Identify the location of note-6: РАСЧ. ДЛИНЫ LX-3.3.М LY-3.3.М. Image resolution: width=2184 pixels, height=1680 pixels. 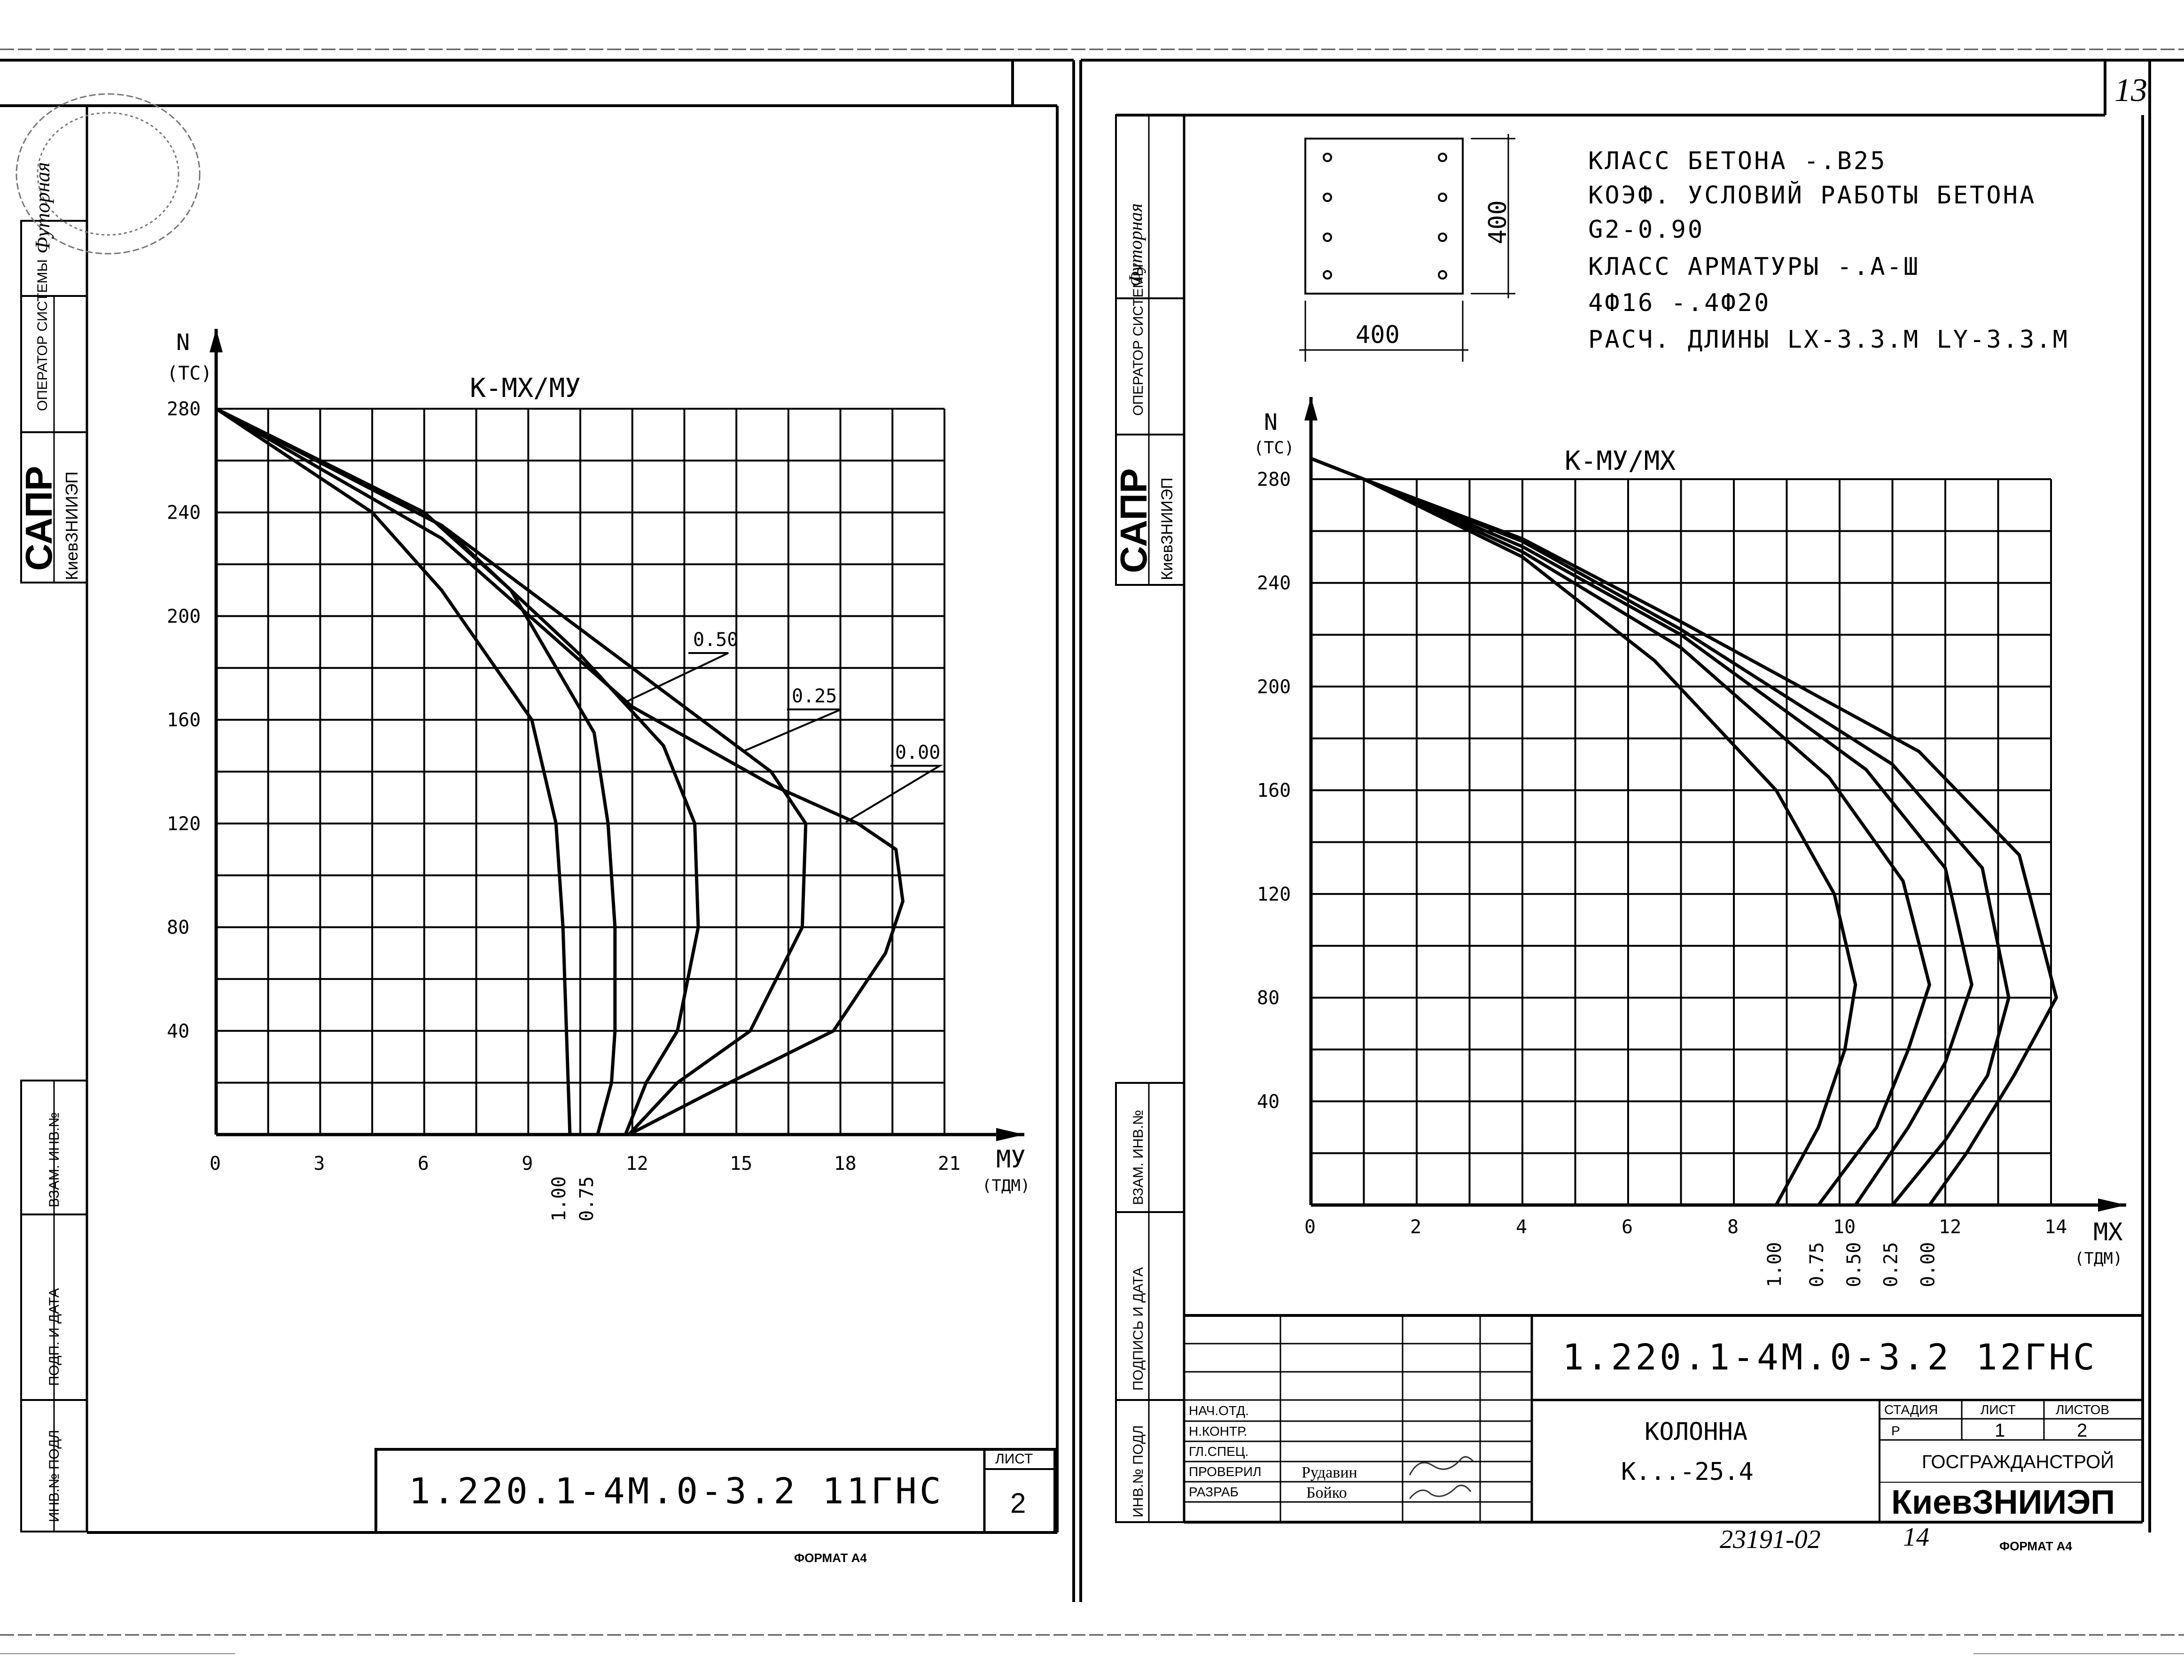
(1828, 340).